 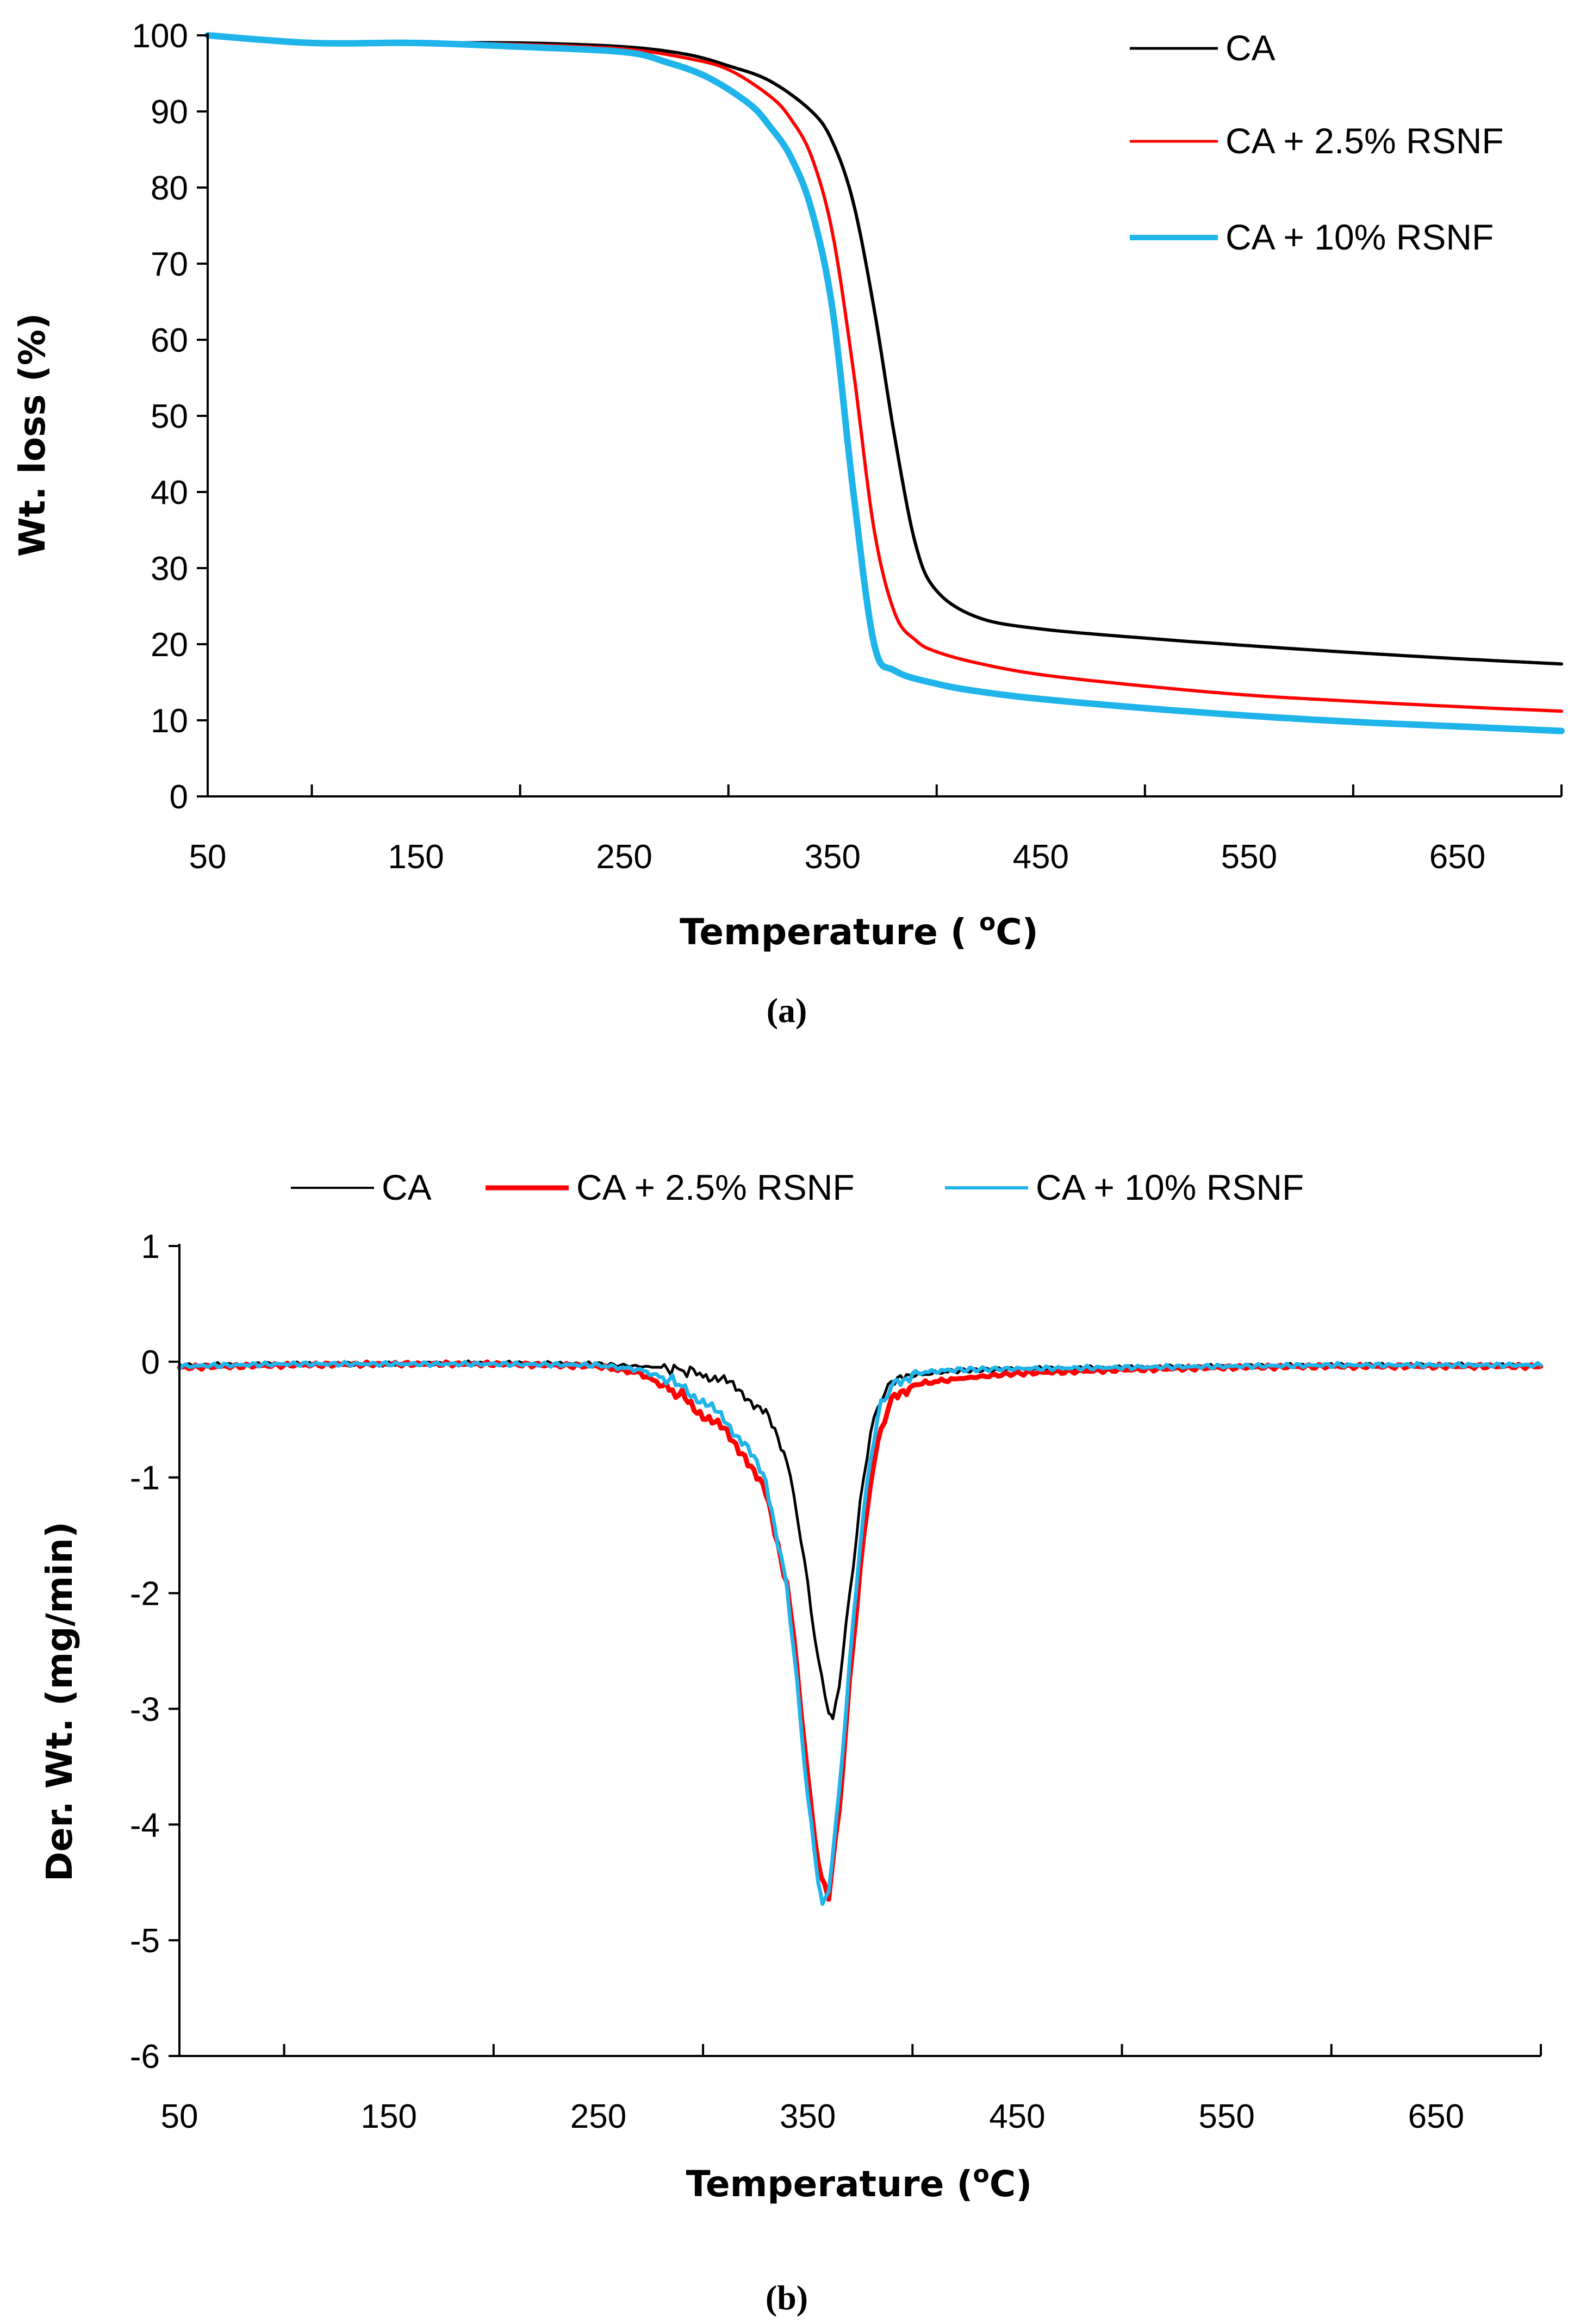 What do you see at coordinates (1017, 2116) in the screenshot?
I see `x-tick-label-b: 450` at bounding box center [1017, 2116].